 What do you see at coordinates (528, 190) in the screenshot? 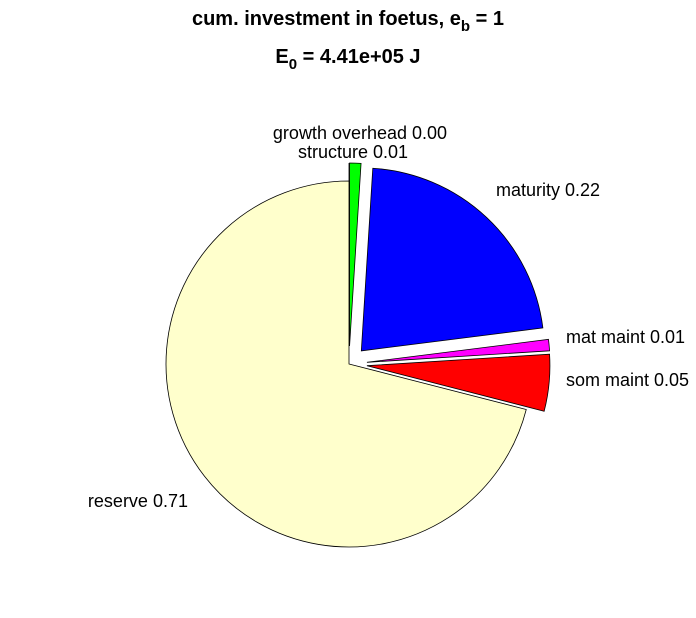
I see `slice-name: maturity` at bounding box center [528, 190].